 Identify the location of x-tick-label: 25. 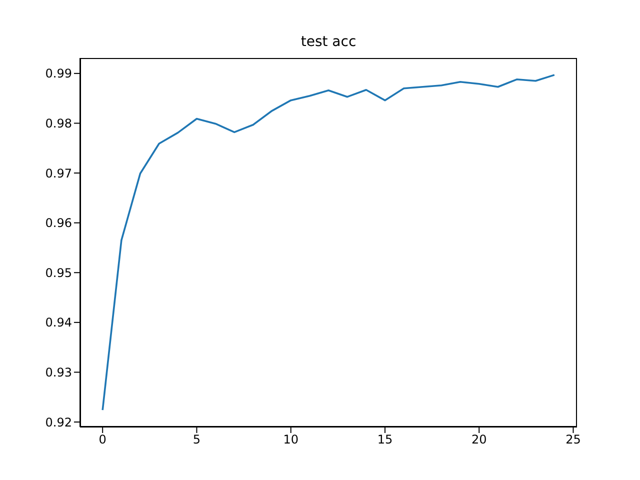
(573, 439).